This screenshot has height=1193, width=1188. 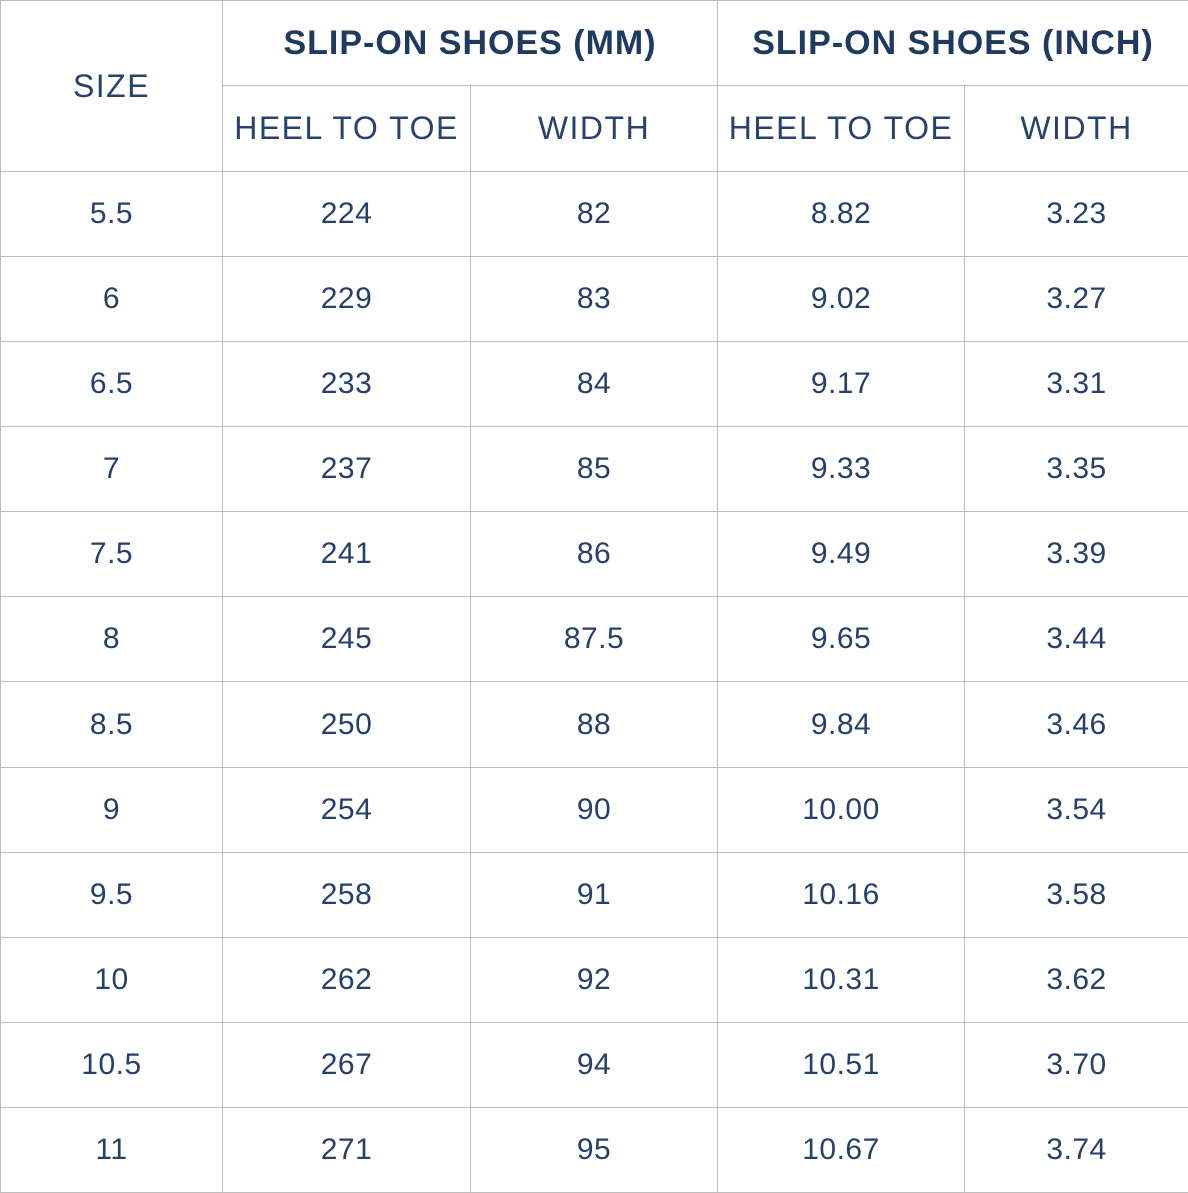 I want to click on mm-heel-to-toe-cell: 267, so click(x=346, y=1064).